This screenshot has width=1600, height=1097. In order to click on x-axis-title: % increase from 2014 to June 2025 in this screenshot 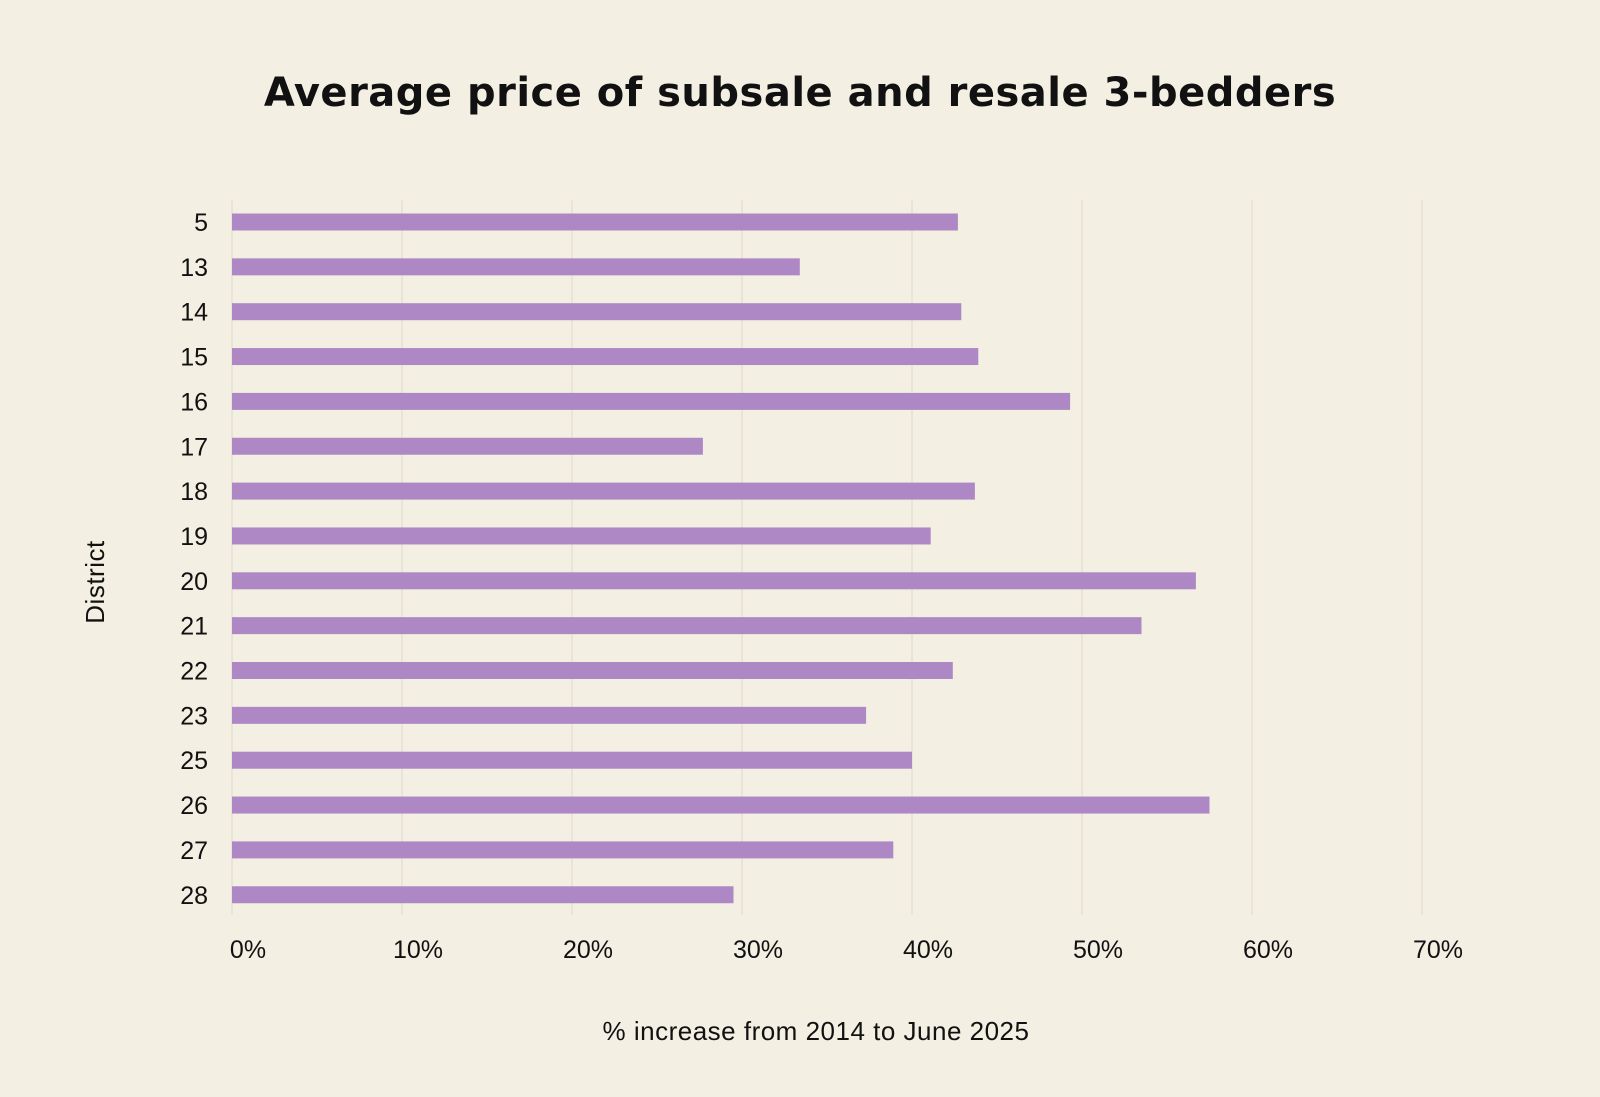, I will do `click(816, 1031)`.